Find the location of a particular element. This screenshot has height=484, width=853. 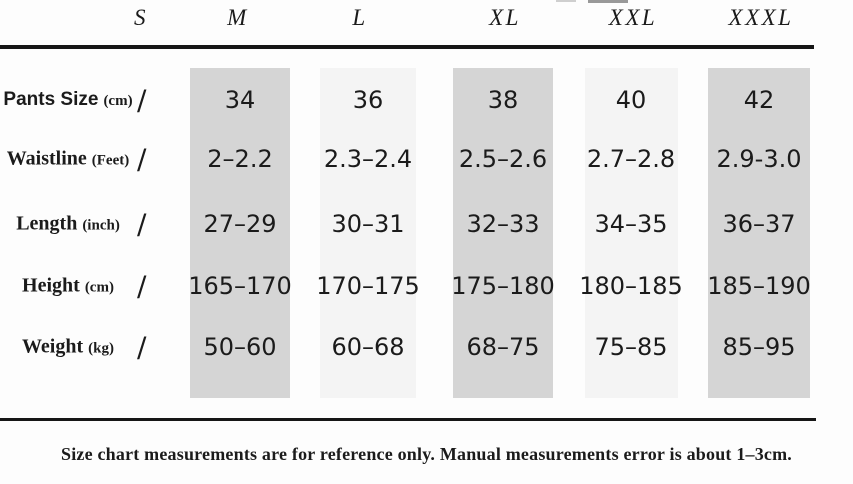

column-header-l: L is located at coordinates (360, 17).